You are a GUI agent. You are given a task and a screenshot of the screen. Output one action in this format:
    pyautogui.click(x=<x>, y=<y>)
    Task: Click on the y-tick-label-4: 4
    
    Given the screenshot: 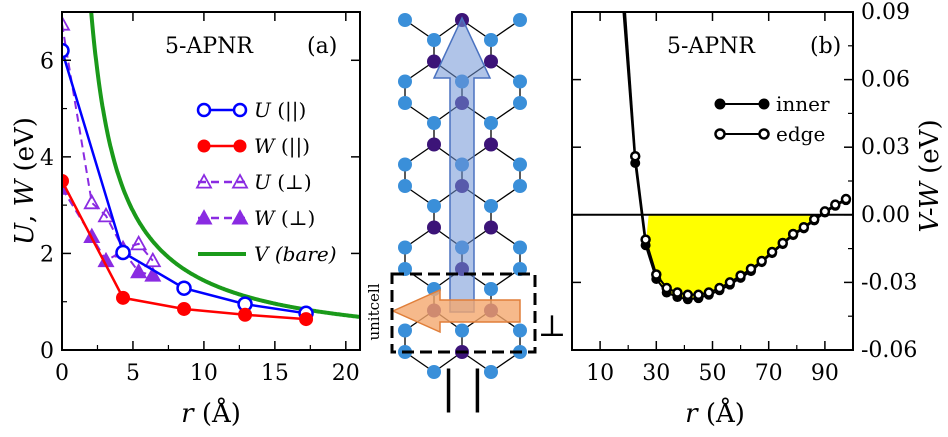 What is the action you would take?
    pyautogui.click(x=47, y=158)
    